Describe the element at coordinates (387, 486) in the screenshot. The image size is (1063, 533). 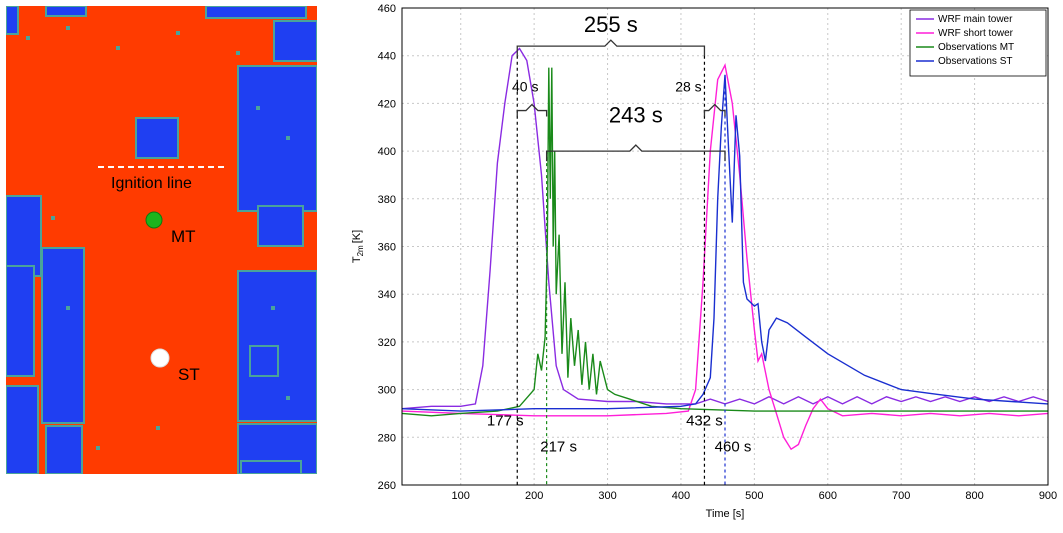
I see `y-tick-label: 260` at that location.